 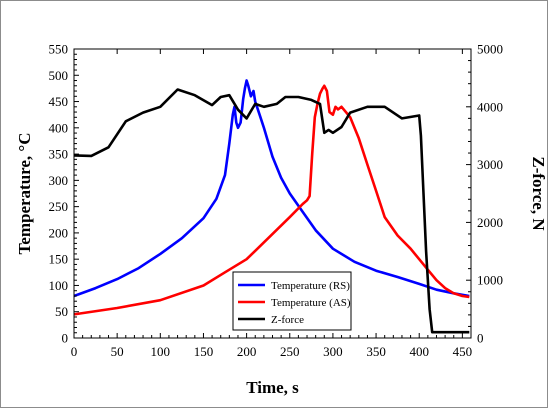 I want to click on y-left-tick-label: 100, so click(x=59, y=285).